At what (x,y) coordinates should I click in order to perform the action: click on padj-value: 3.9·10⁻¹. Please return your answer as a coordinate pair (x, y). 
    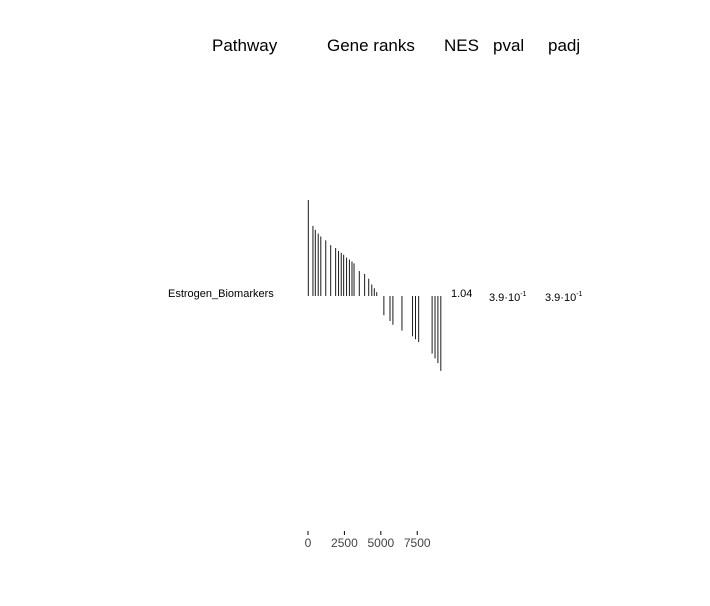
    Looking at the image, I should click on (563, 296).